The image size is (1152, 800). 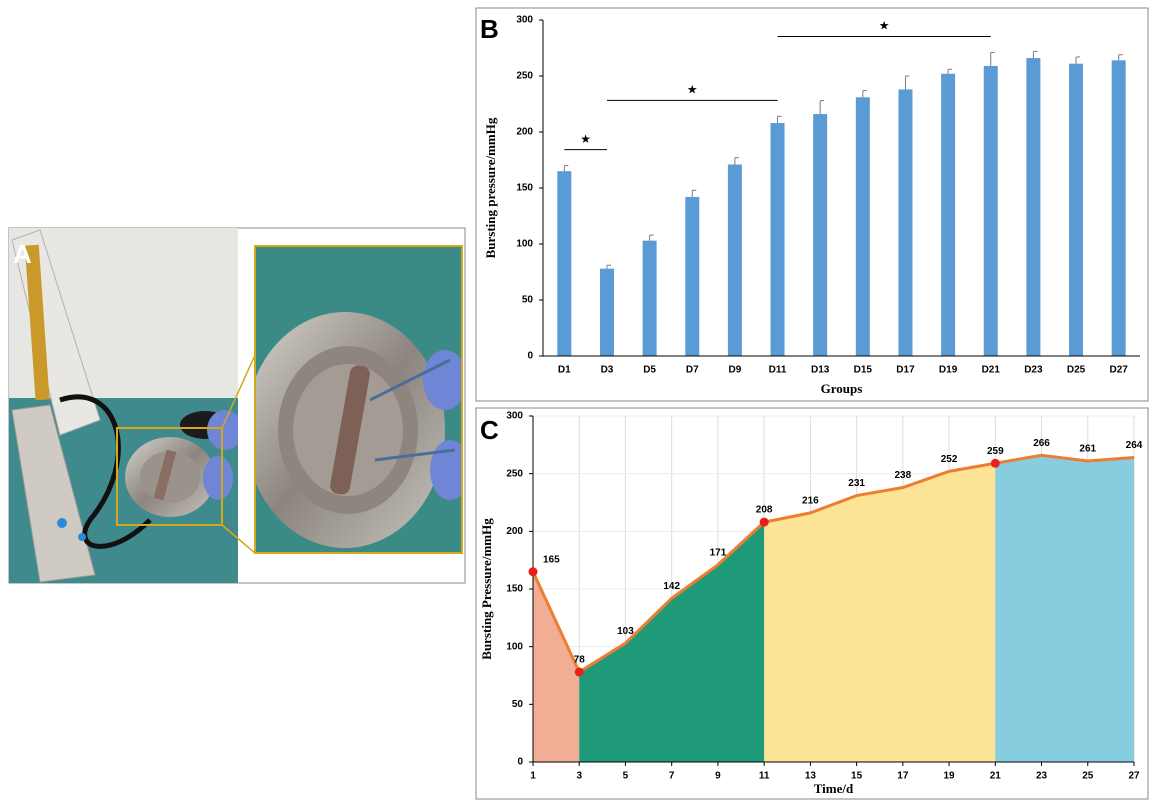 I want to click on data-label: 266, so click(x=1041, y=443).